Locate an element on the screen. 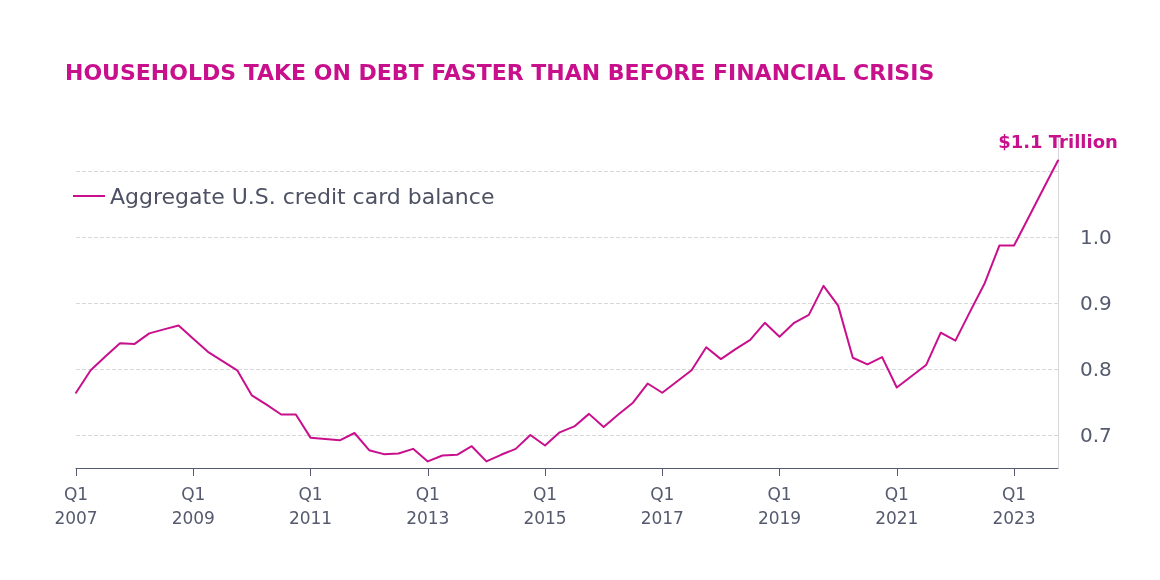  x-tick-label: Q1 2015 is located at coordinates (545, 506).